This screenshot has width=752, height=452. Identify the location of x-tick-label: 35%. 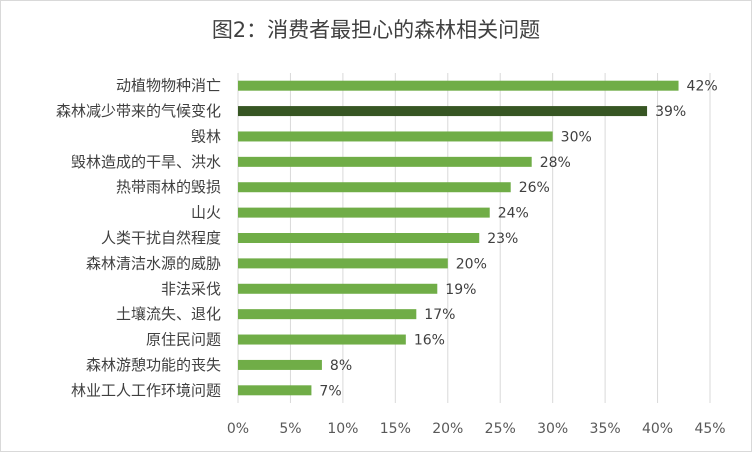
(605, 429).